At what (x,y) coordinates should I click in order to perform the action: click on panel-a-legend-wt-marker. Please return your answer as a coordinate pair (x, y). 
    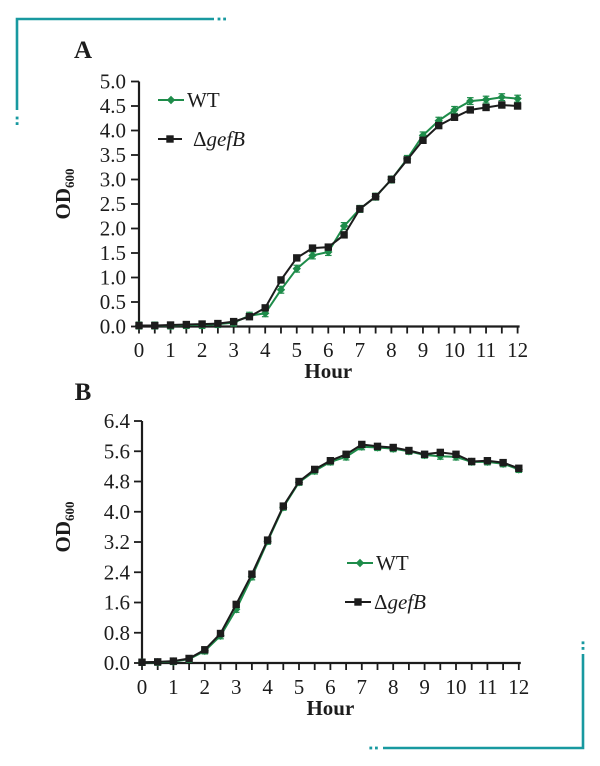
    Looking at the image, I should click on (171, 100).